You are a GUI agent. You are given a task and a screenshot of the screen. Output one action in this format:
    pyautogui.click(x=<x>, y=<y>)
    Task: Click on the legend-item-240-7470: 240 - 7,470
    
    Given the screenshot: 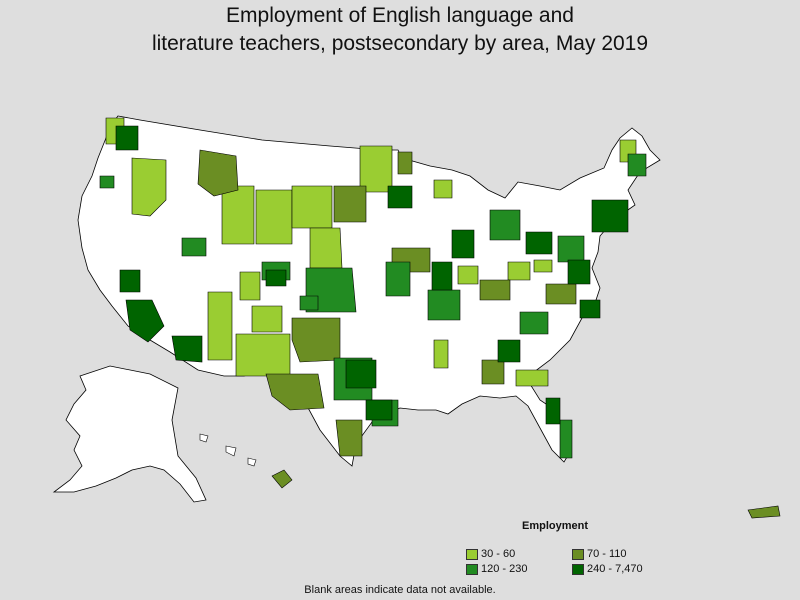 What is the action you would take?
    pyautogui.click(x=607, y=569)
    